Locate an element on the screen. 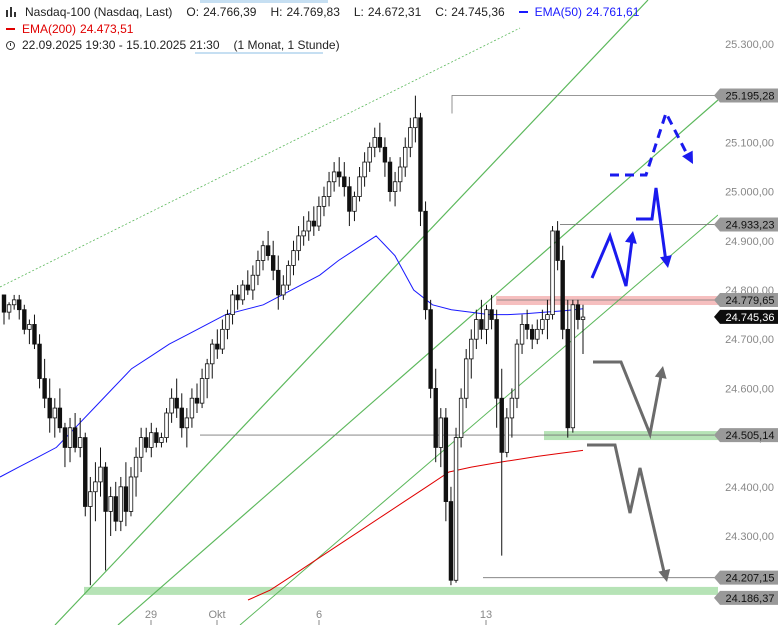  level-line-high is located at coordinates (584, 104).